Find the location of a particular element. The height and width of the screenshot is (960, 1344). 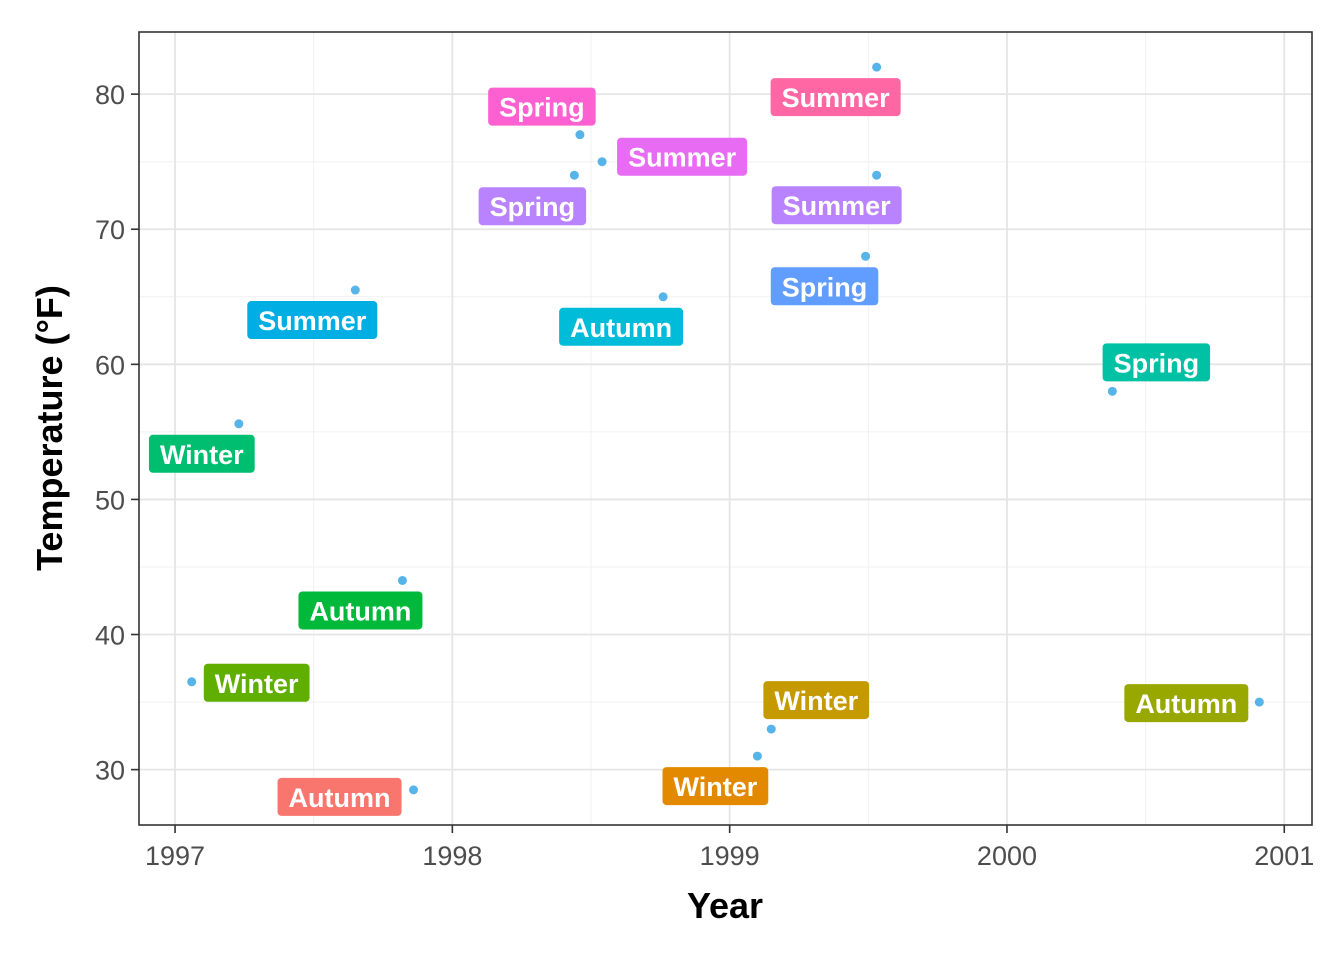

y-tick-label: 70 is located at coordinates (110, 230).